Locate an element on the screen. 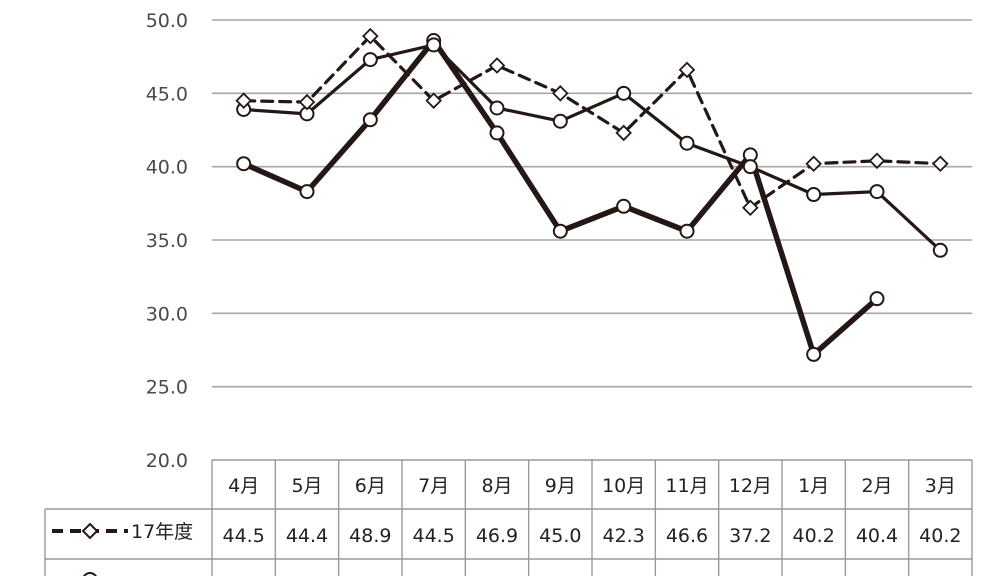 The width and height of the screenshot is (1000, 581). y-tick-label: 50.0 is located at coordinates (167, 21).